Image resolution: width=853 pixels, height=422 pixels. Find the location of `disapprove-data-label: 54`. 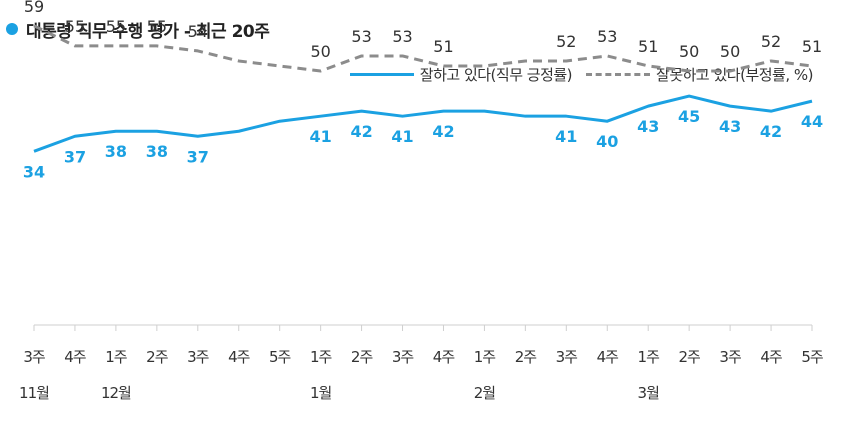

disapprove-data-label: 54 is located at coordinates (198, 31).